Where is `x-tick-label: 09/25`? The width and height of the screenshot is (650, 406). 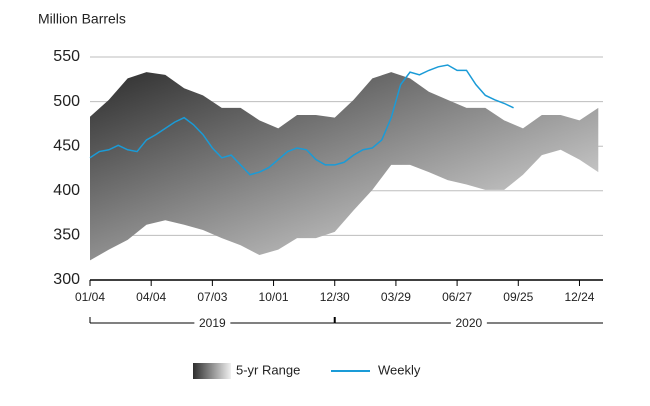
x-tick-label: 09/25 is located at coordinates (518, 297).